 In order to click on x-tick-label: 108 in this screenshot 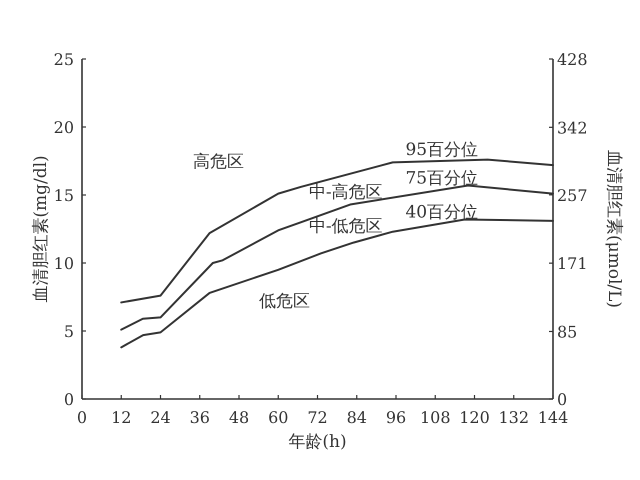, I will do `click(435, 417)`.